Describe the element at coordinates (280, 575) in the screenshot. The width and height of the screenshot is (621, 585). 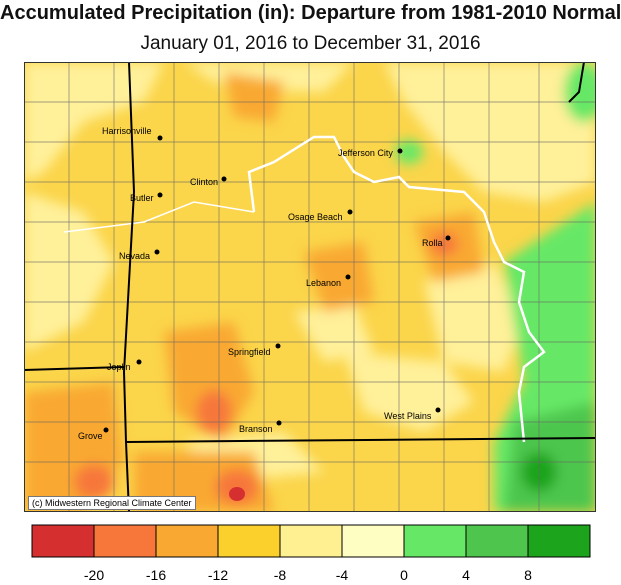
I see `legend-tick: -8` at that location.